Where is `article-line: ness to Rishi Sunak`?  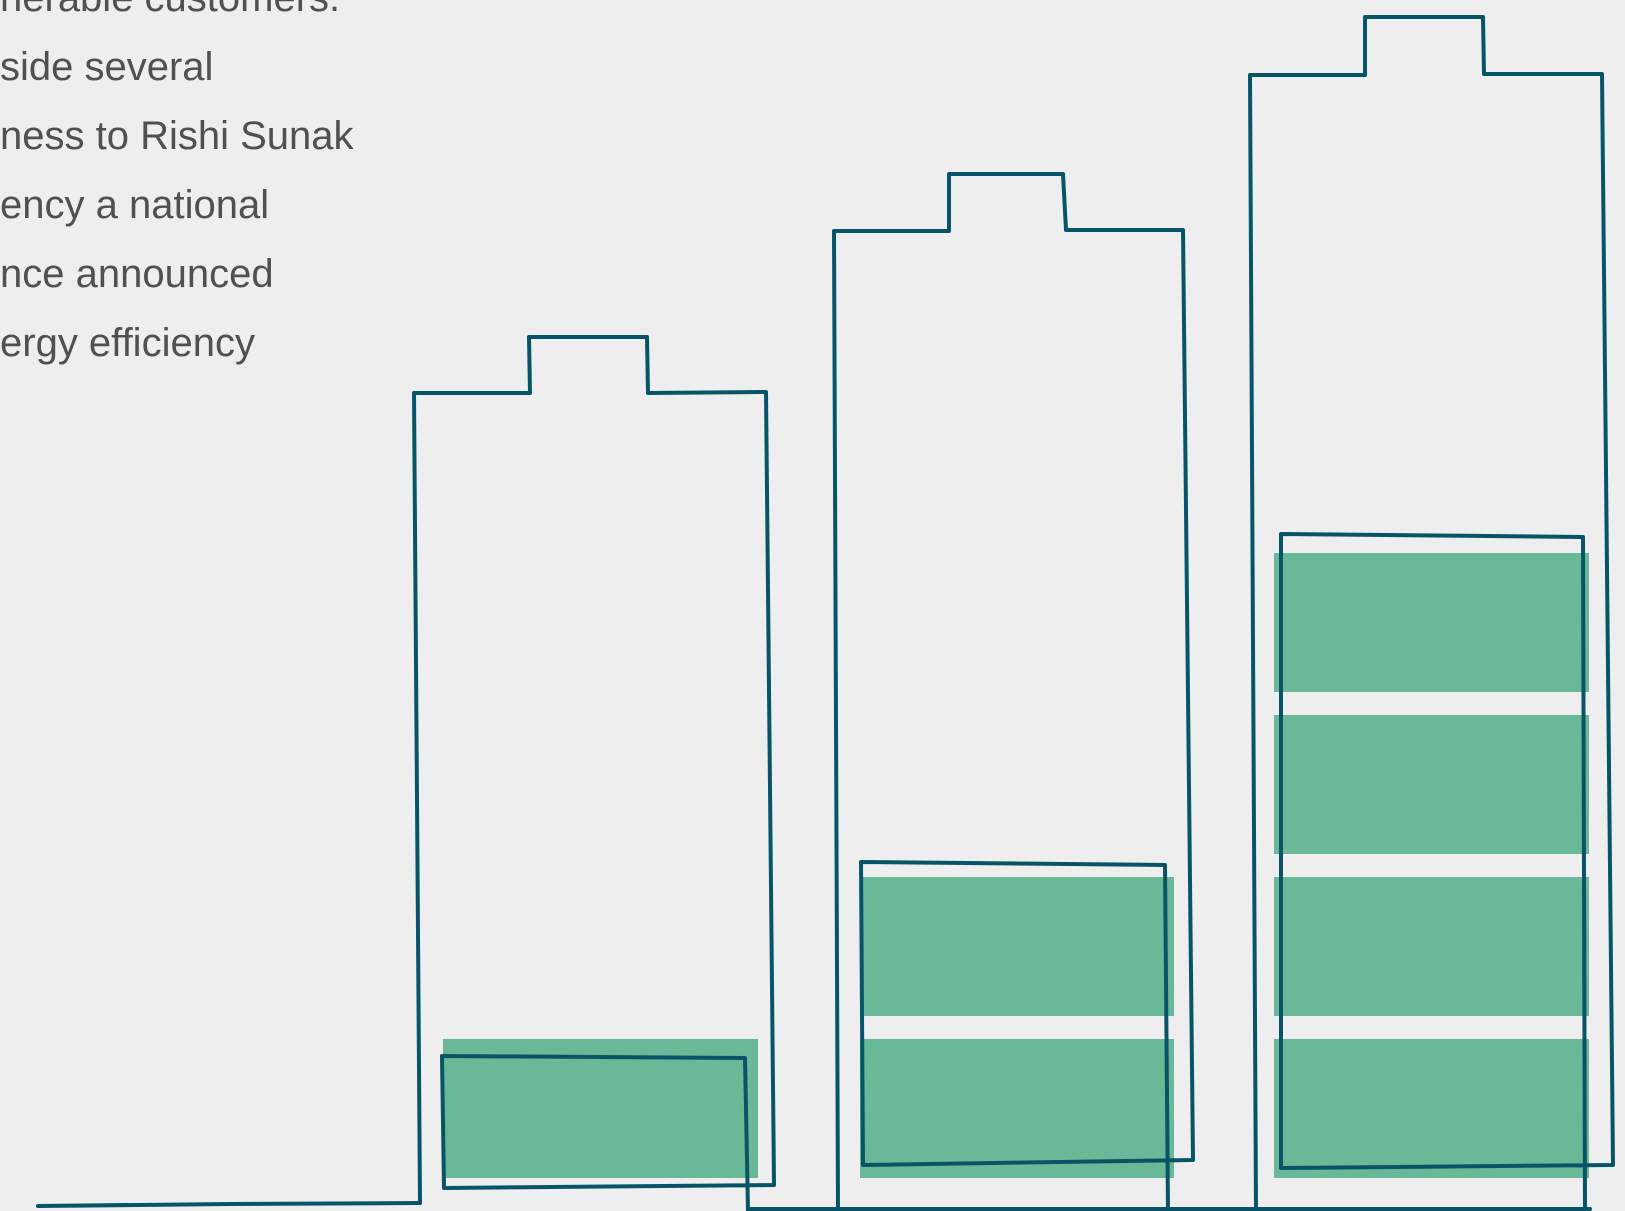
article-line: ness to Rishi Sunak is located at coordinates (177, 136).